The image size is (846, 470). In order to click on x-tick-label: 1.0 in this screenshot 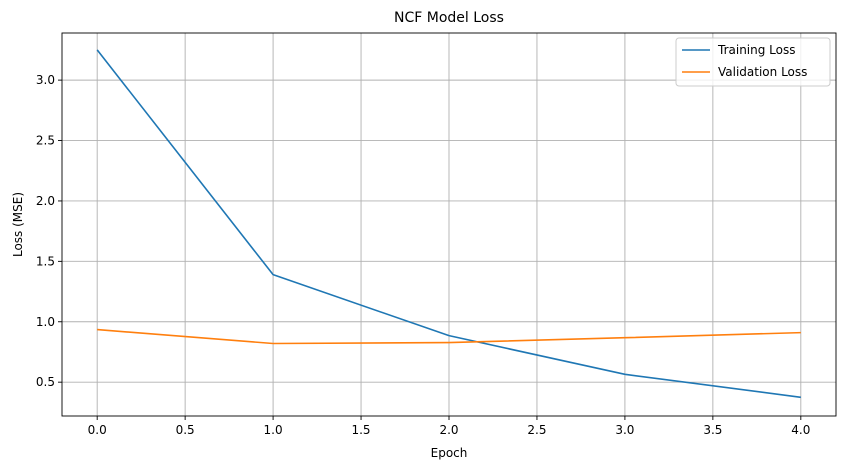, I will do `click(273, 430)`.